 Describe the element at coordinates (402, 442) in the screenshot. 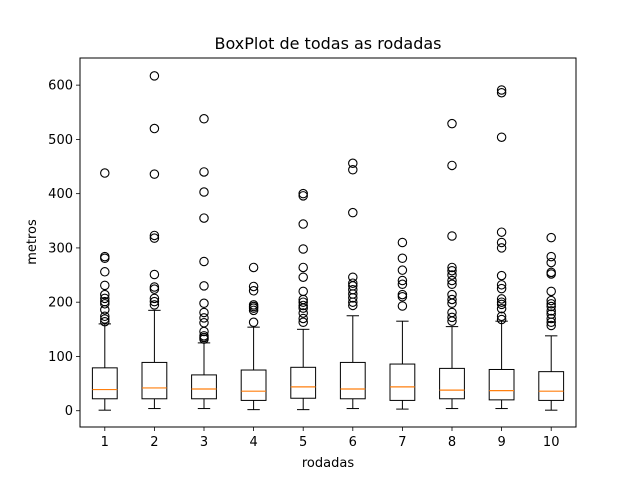

I see `x-tick-label: 7` at that location.